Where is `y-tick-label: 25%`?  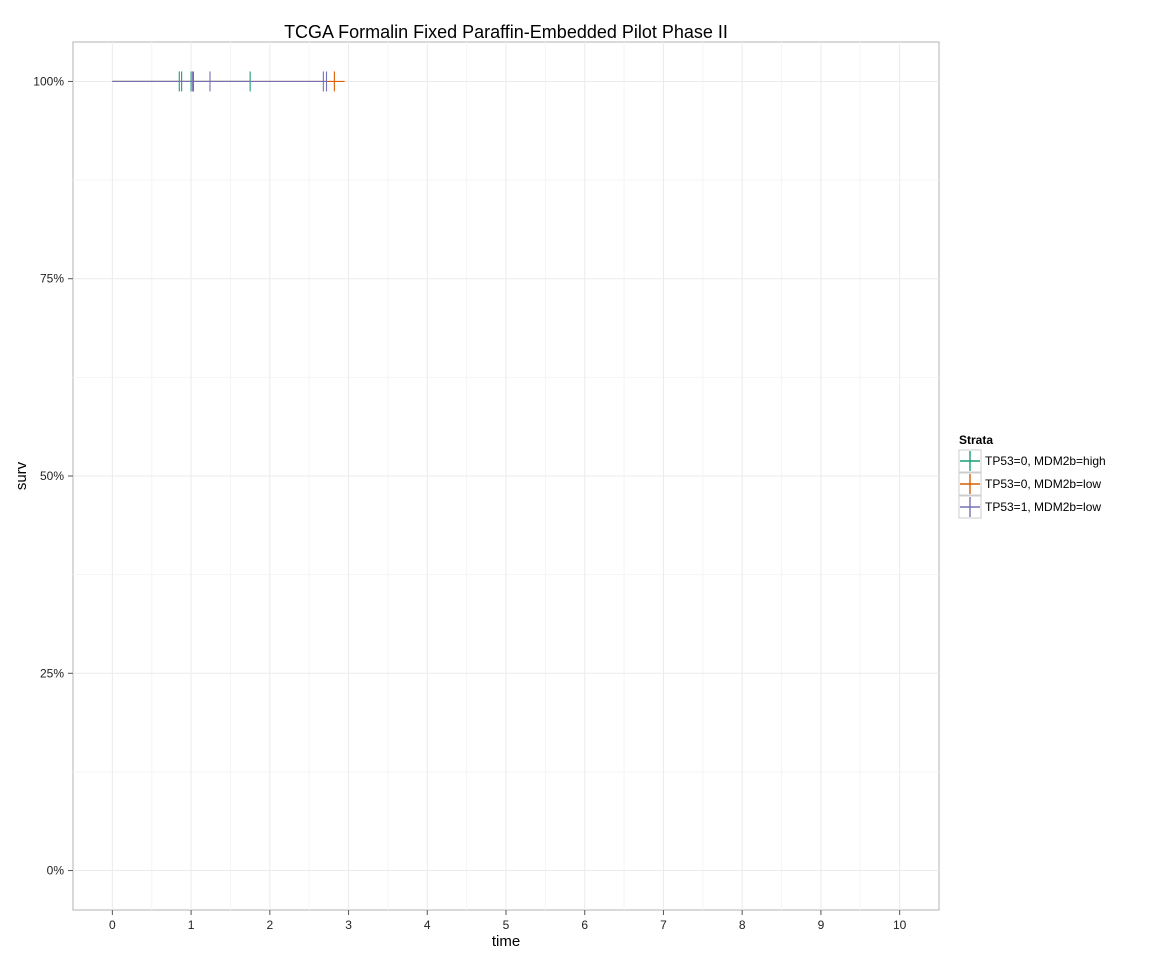 y-tick-label: 25% is located at coordinates (52, 673).